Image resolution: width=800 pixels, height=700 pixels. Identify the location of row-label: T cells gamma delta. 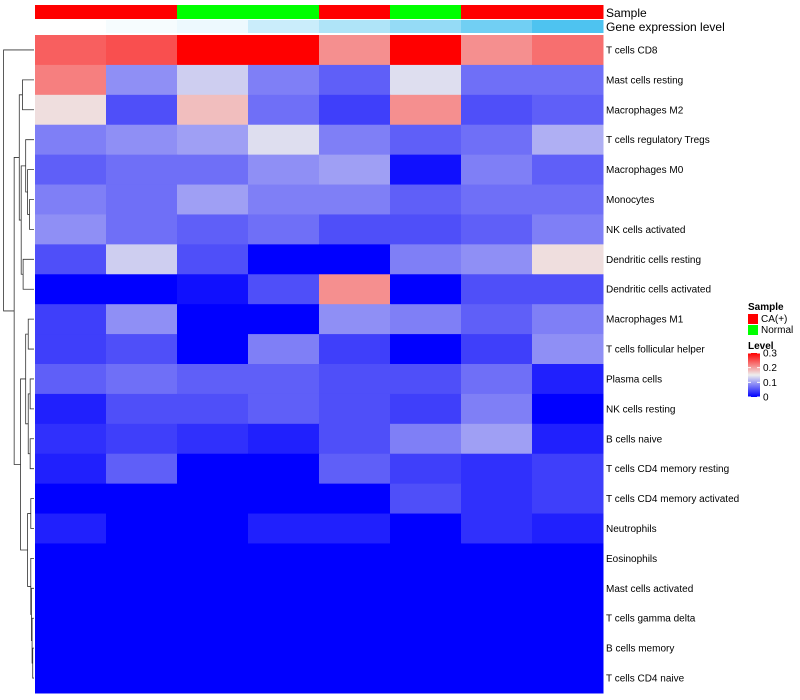
(651, 619).